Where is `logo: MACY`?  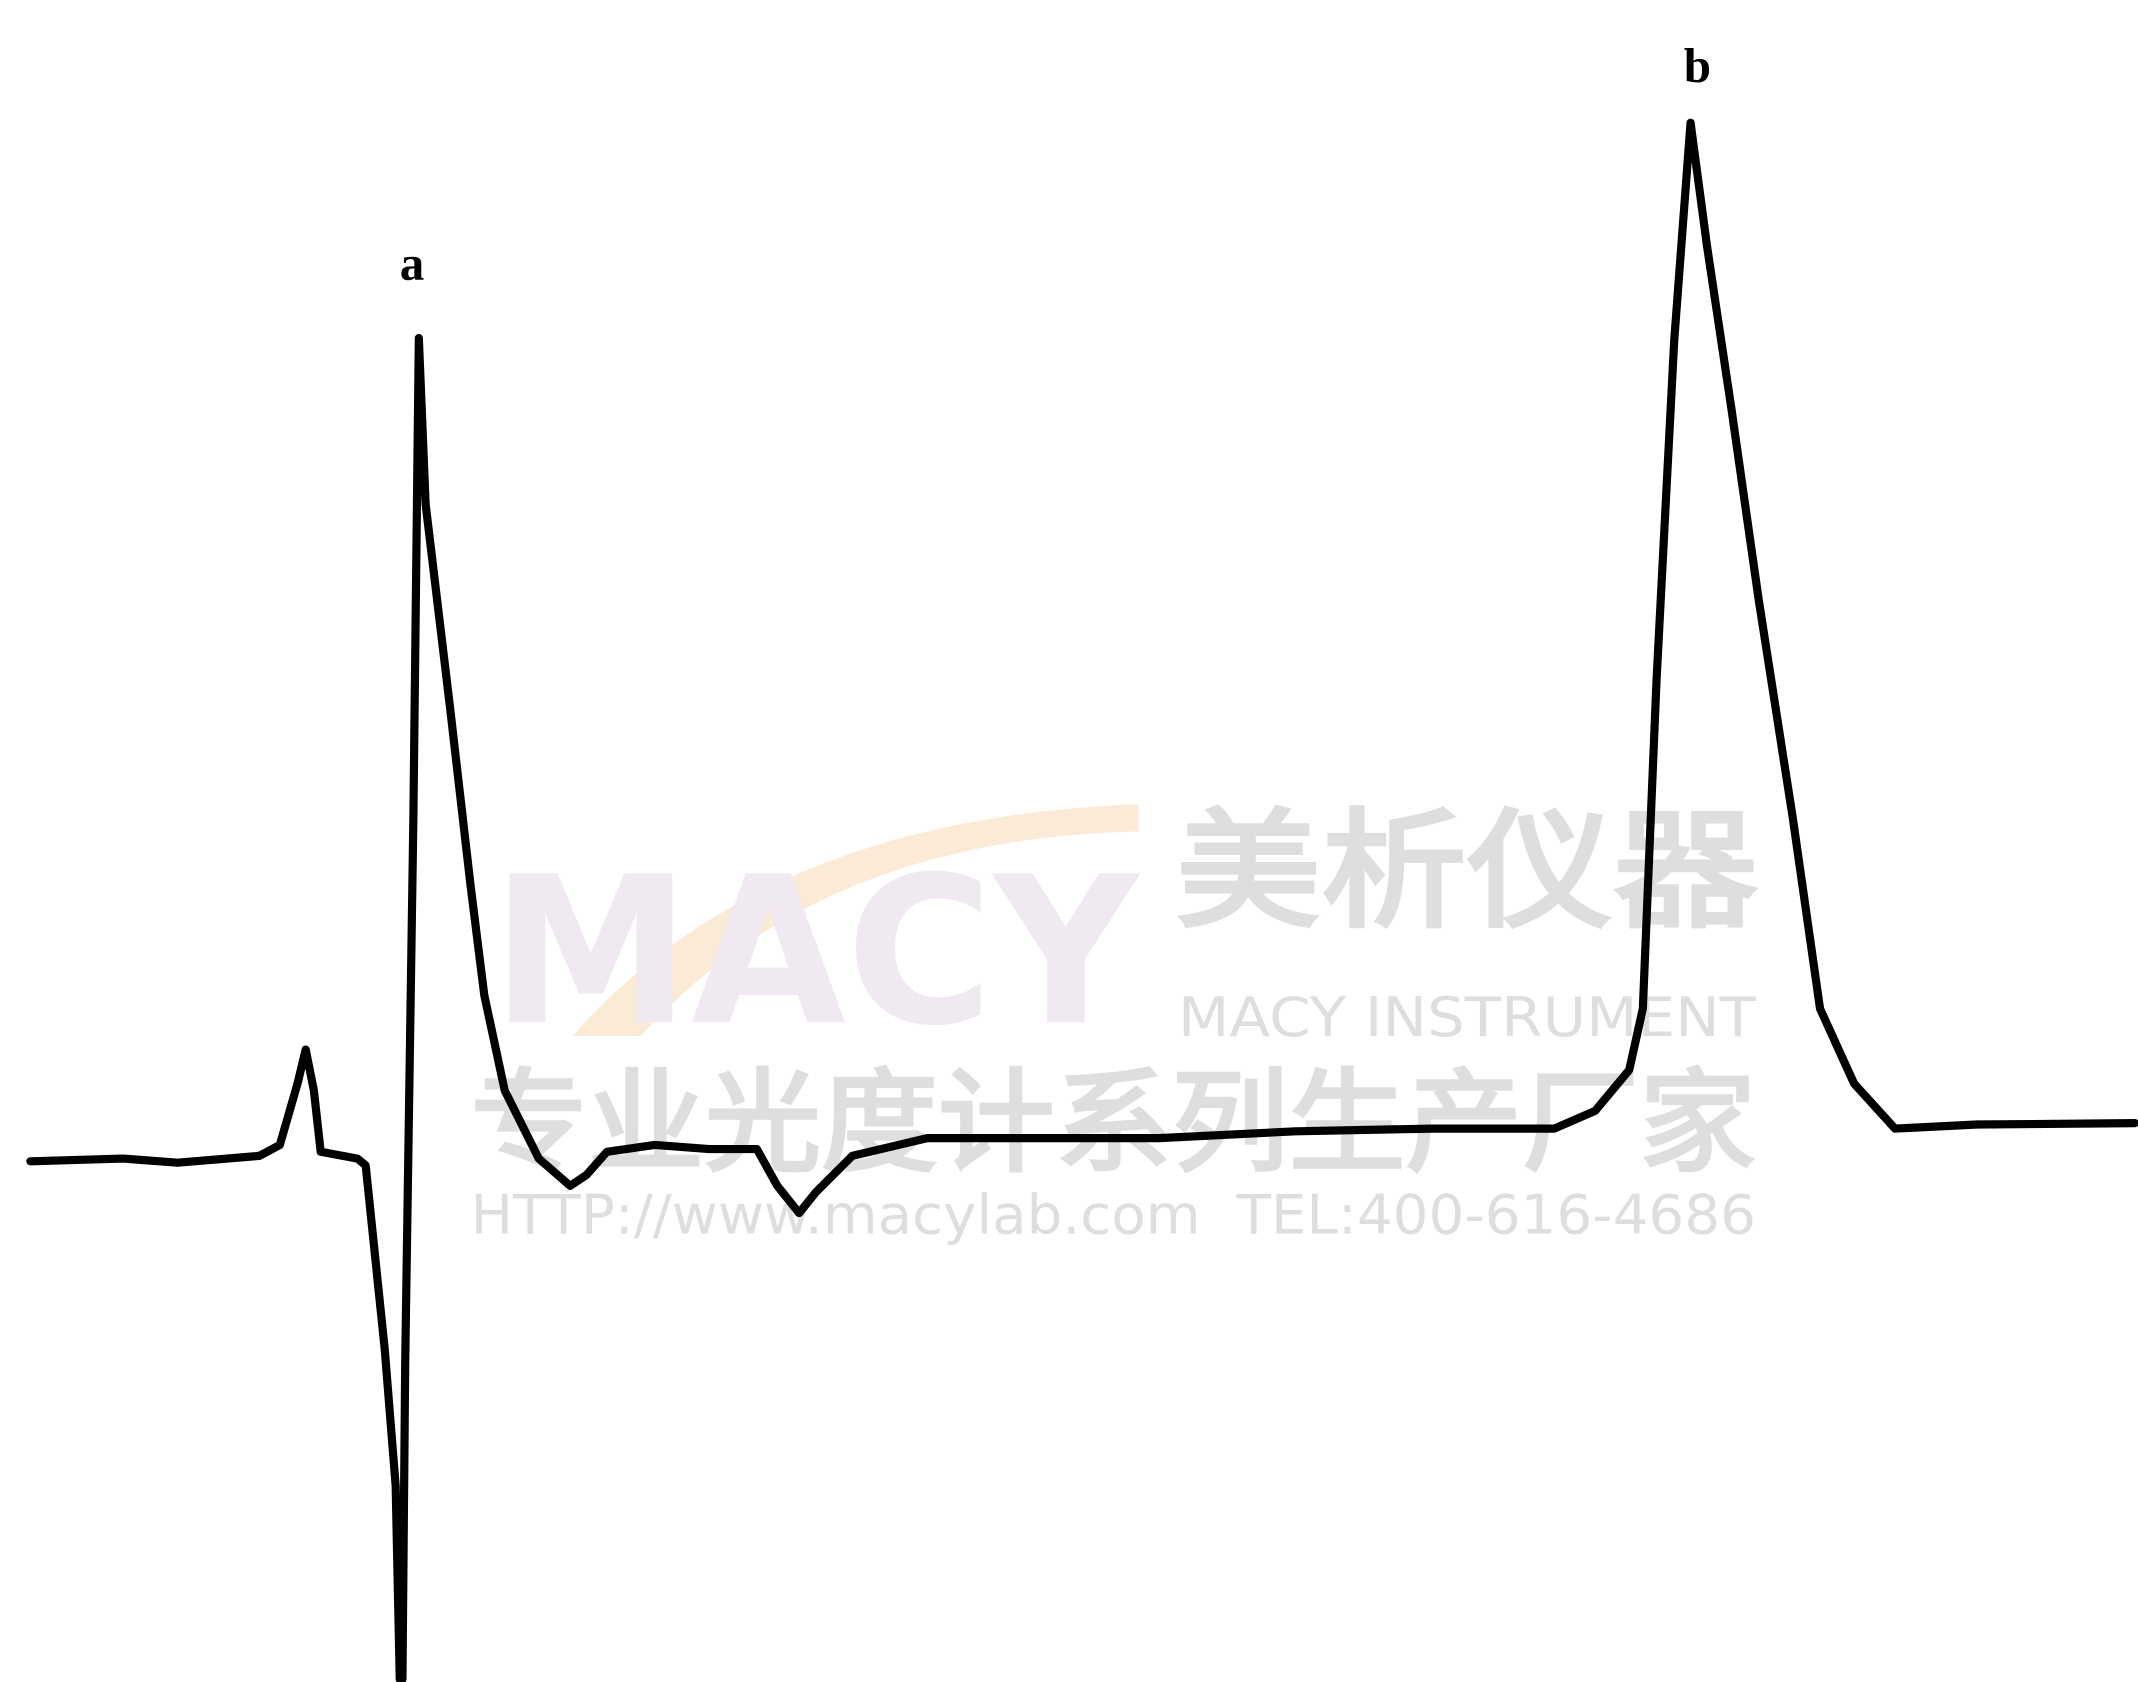 logo: MACY is located at coordinates (816, 952).